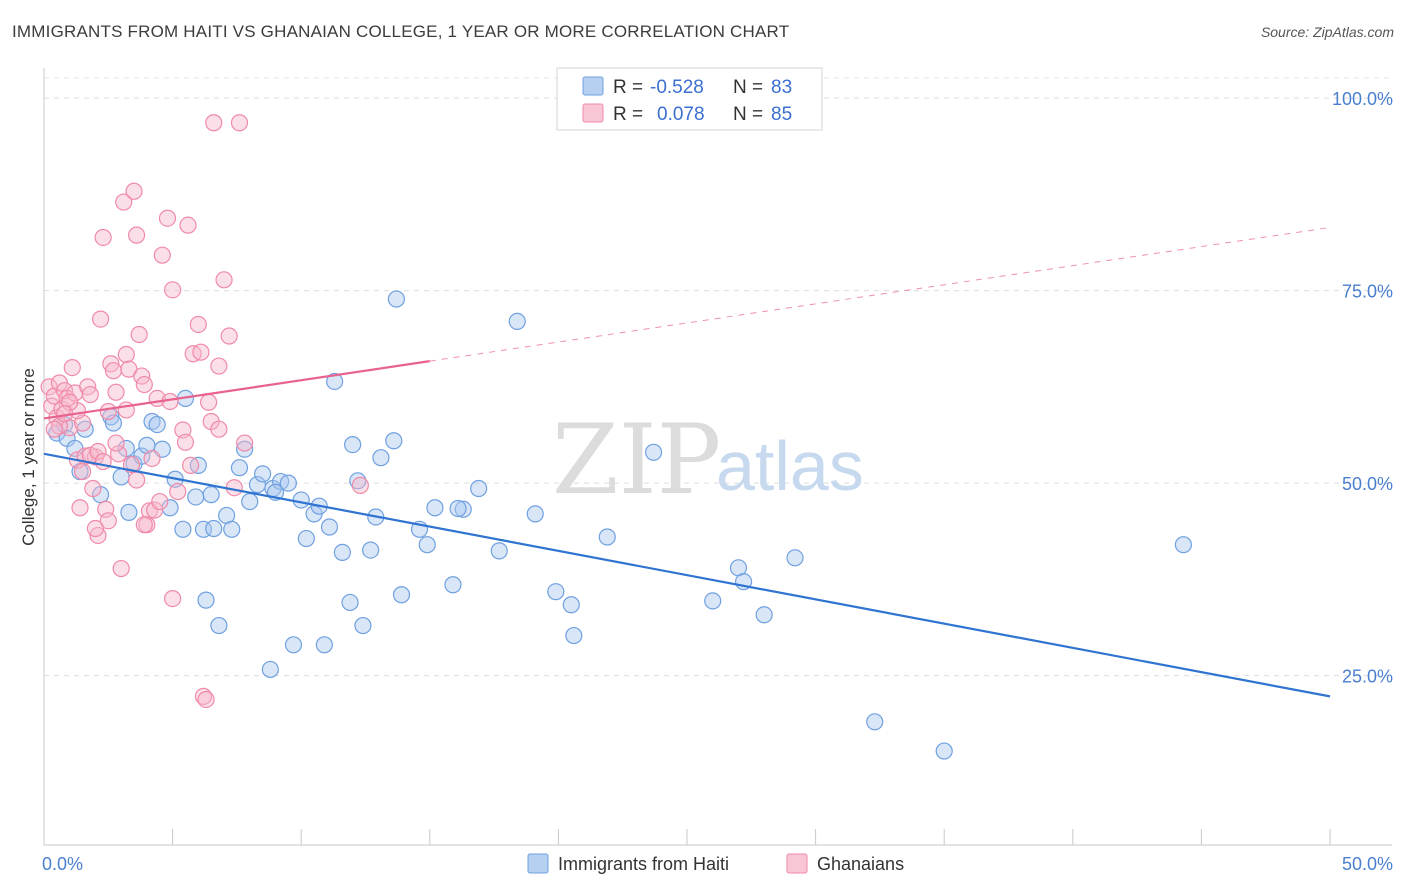 The height and width of the screenshot is (892, 1406). What do you see at coordinates (1367, 292) in the screenshot?
I see `y-tick-label-2: 75.0%` at bounding box center [1367, 292].